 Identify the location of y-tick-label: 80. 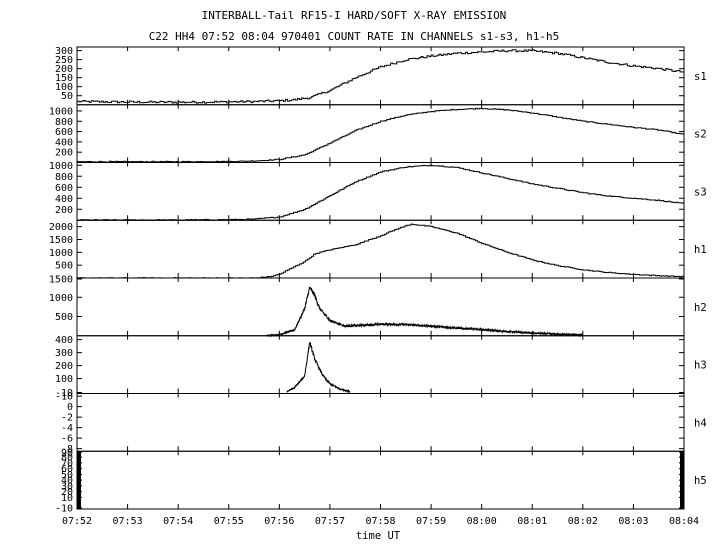
(67, 458).